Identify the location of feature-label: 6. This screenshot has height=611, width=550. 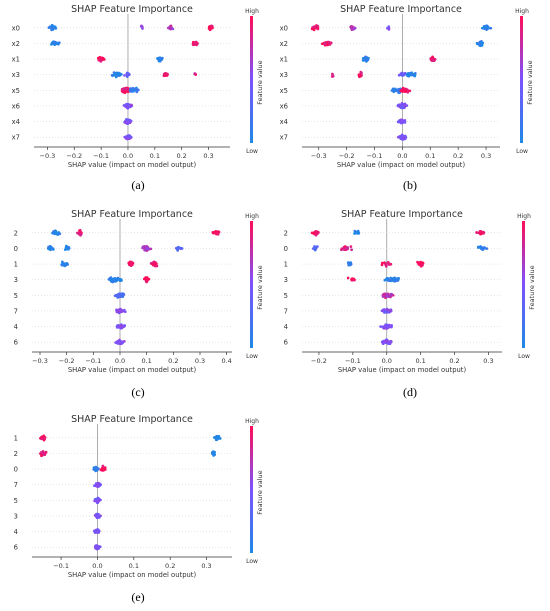
(286, 343).